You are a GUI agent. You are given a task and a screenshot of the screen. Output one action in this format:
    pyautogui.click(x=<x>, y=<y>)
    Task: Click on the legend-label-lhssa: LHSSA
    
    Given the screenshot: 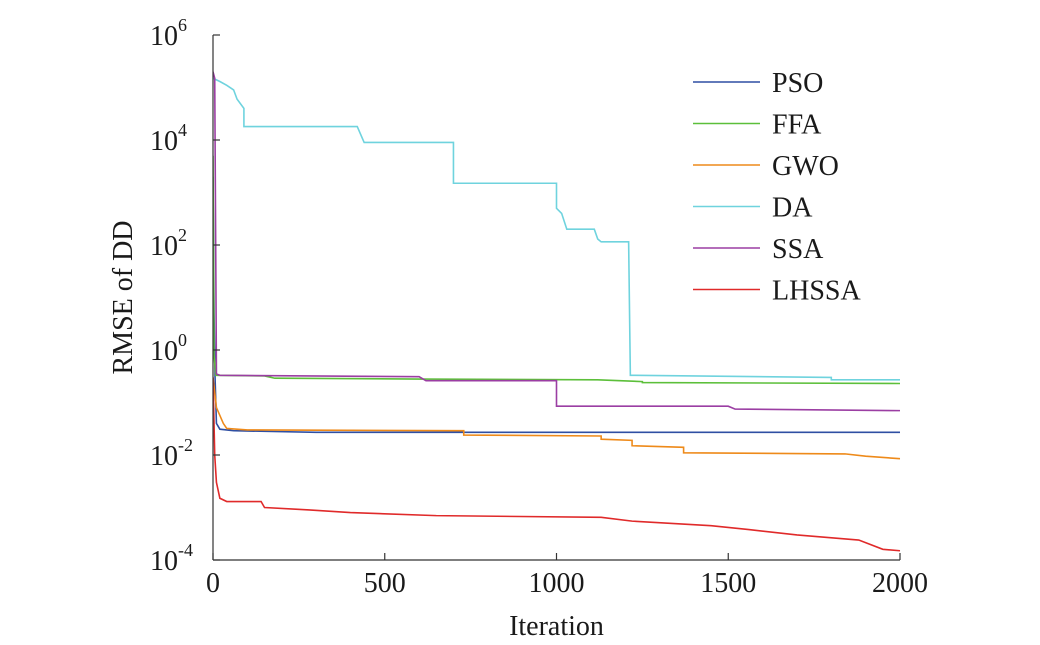 What is the action you would take?
    pyautogui.click(x=816, y=291)
    